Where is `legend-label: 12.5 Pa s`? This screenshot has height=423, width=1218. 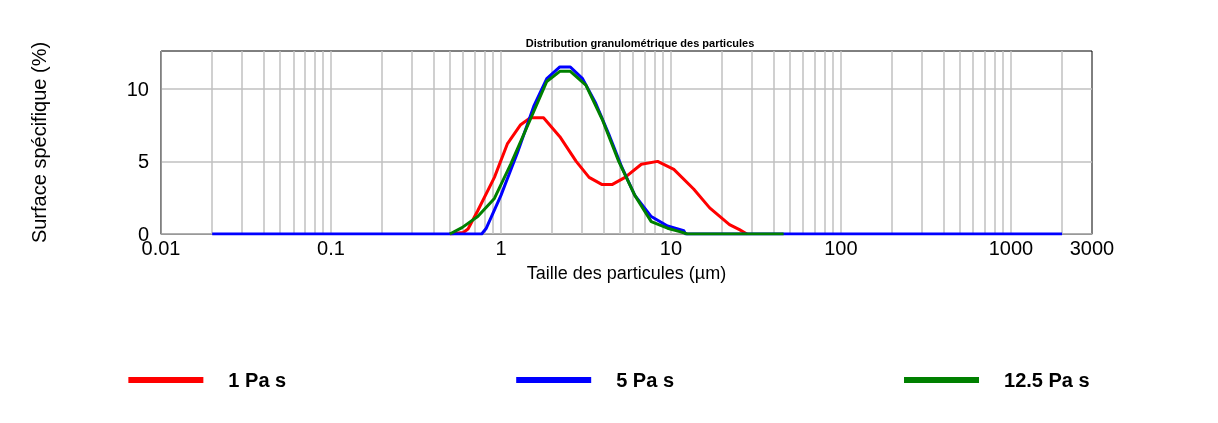 legend-label: 12.5 Pa s is located at coordinates (1047, 380).